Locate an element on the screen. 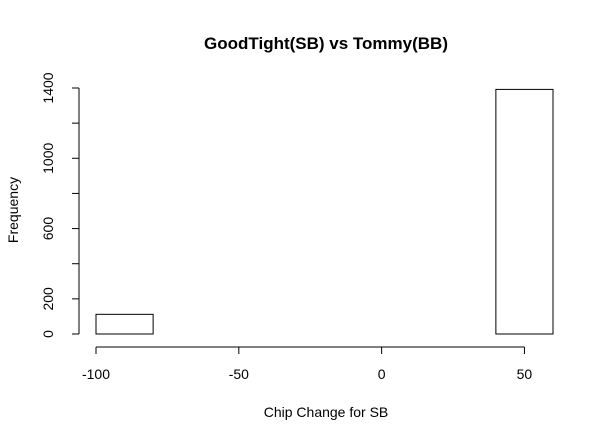 Image resolution: width=612 pixels, height=442 pixels. y-tick-label: 600 is located at coordinates (48, 229).